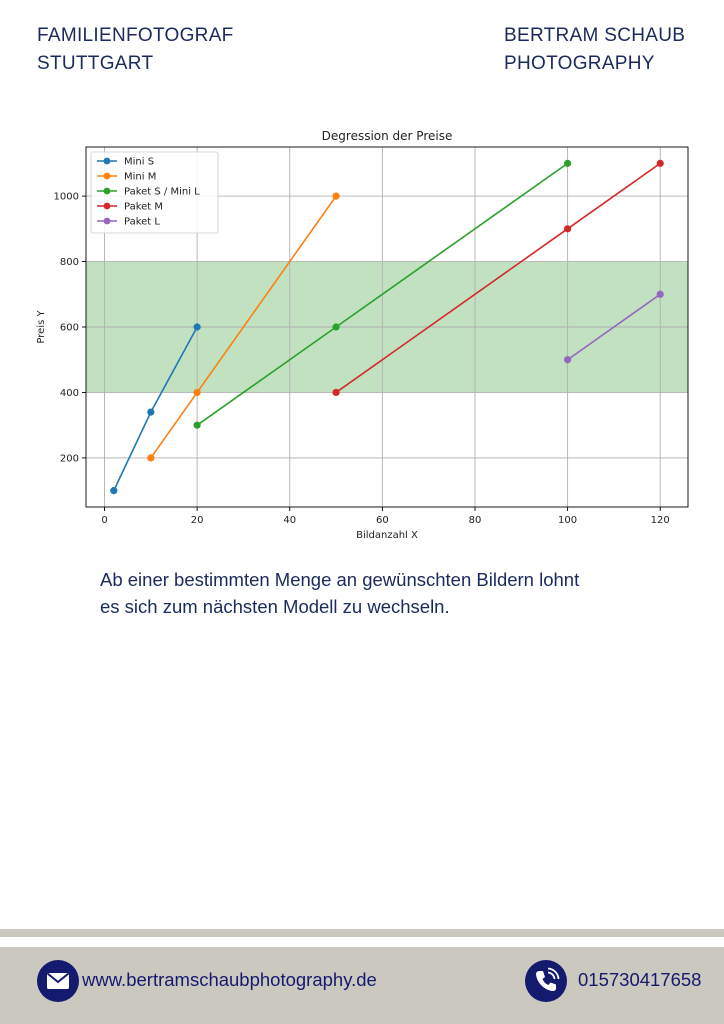 Image resolution: width=724 pixels, height=1024 pixels. What do you see at coordinates (143, 207) in the screenshot?
I see `legend-label: Paket M` at bounding box center [143, 207].